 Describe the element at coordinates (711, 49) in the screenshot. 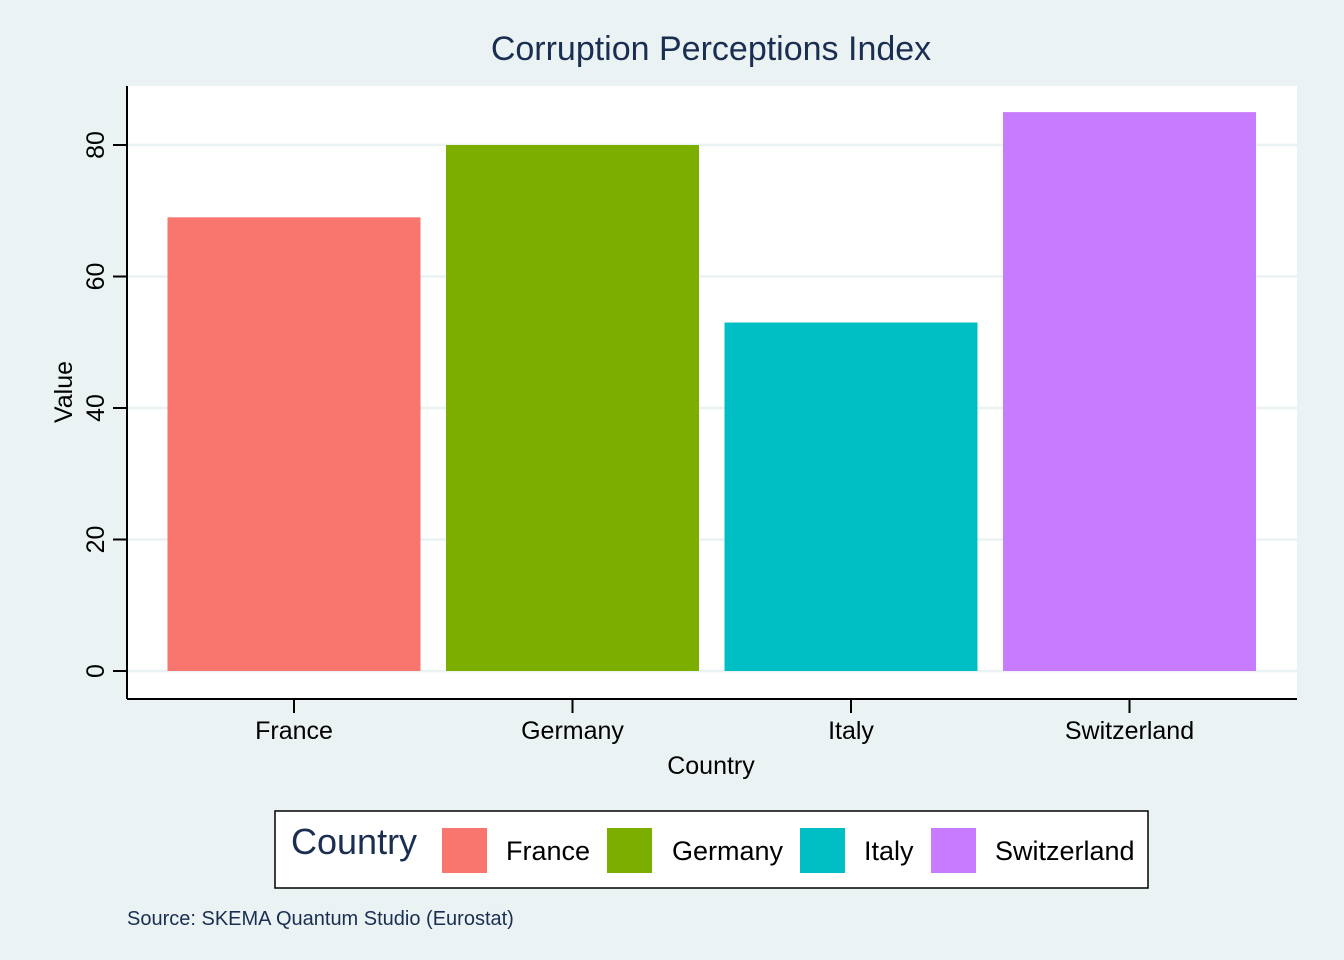

I see `chart-title: Corruption Perceptions Index` at that location.